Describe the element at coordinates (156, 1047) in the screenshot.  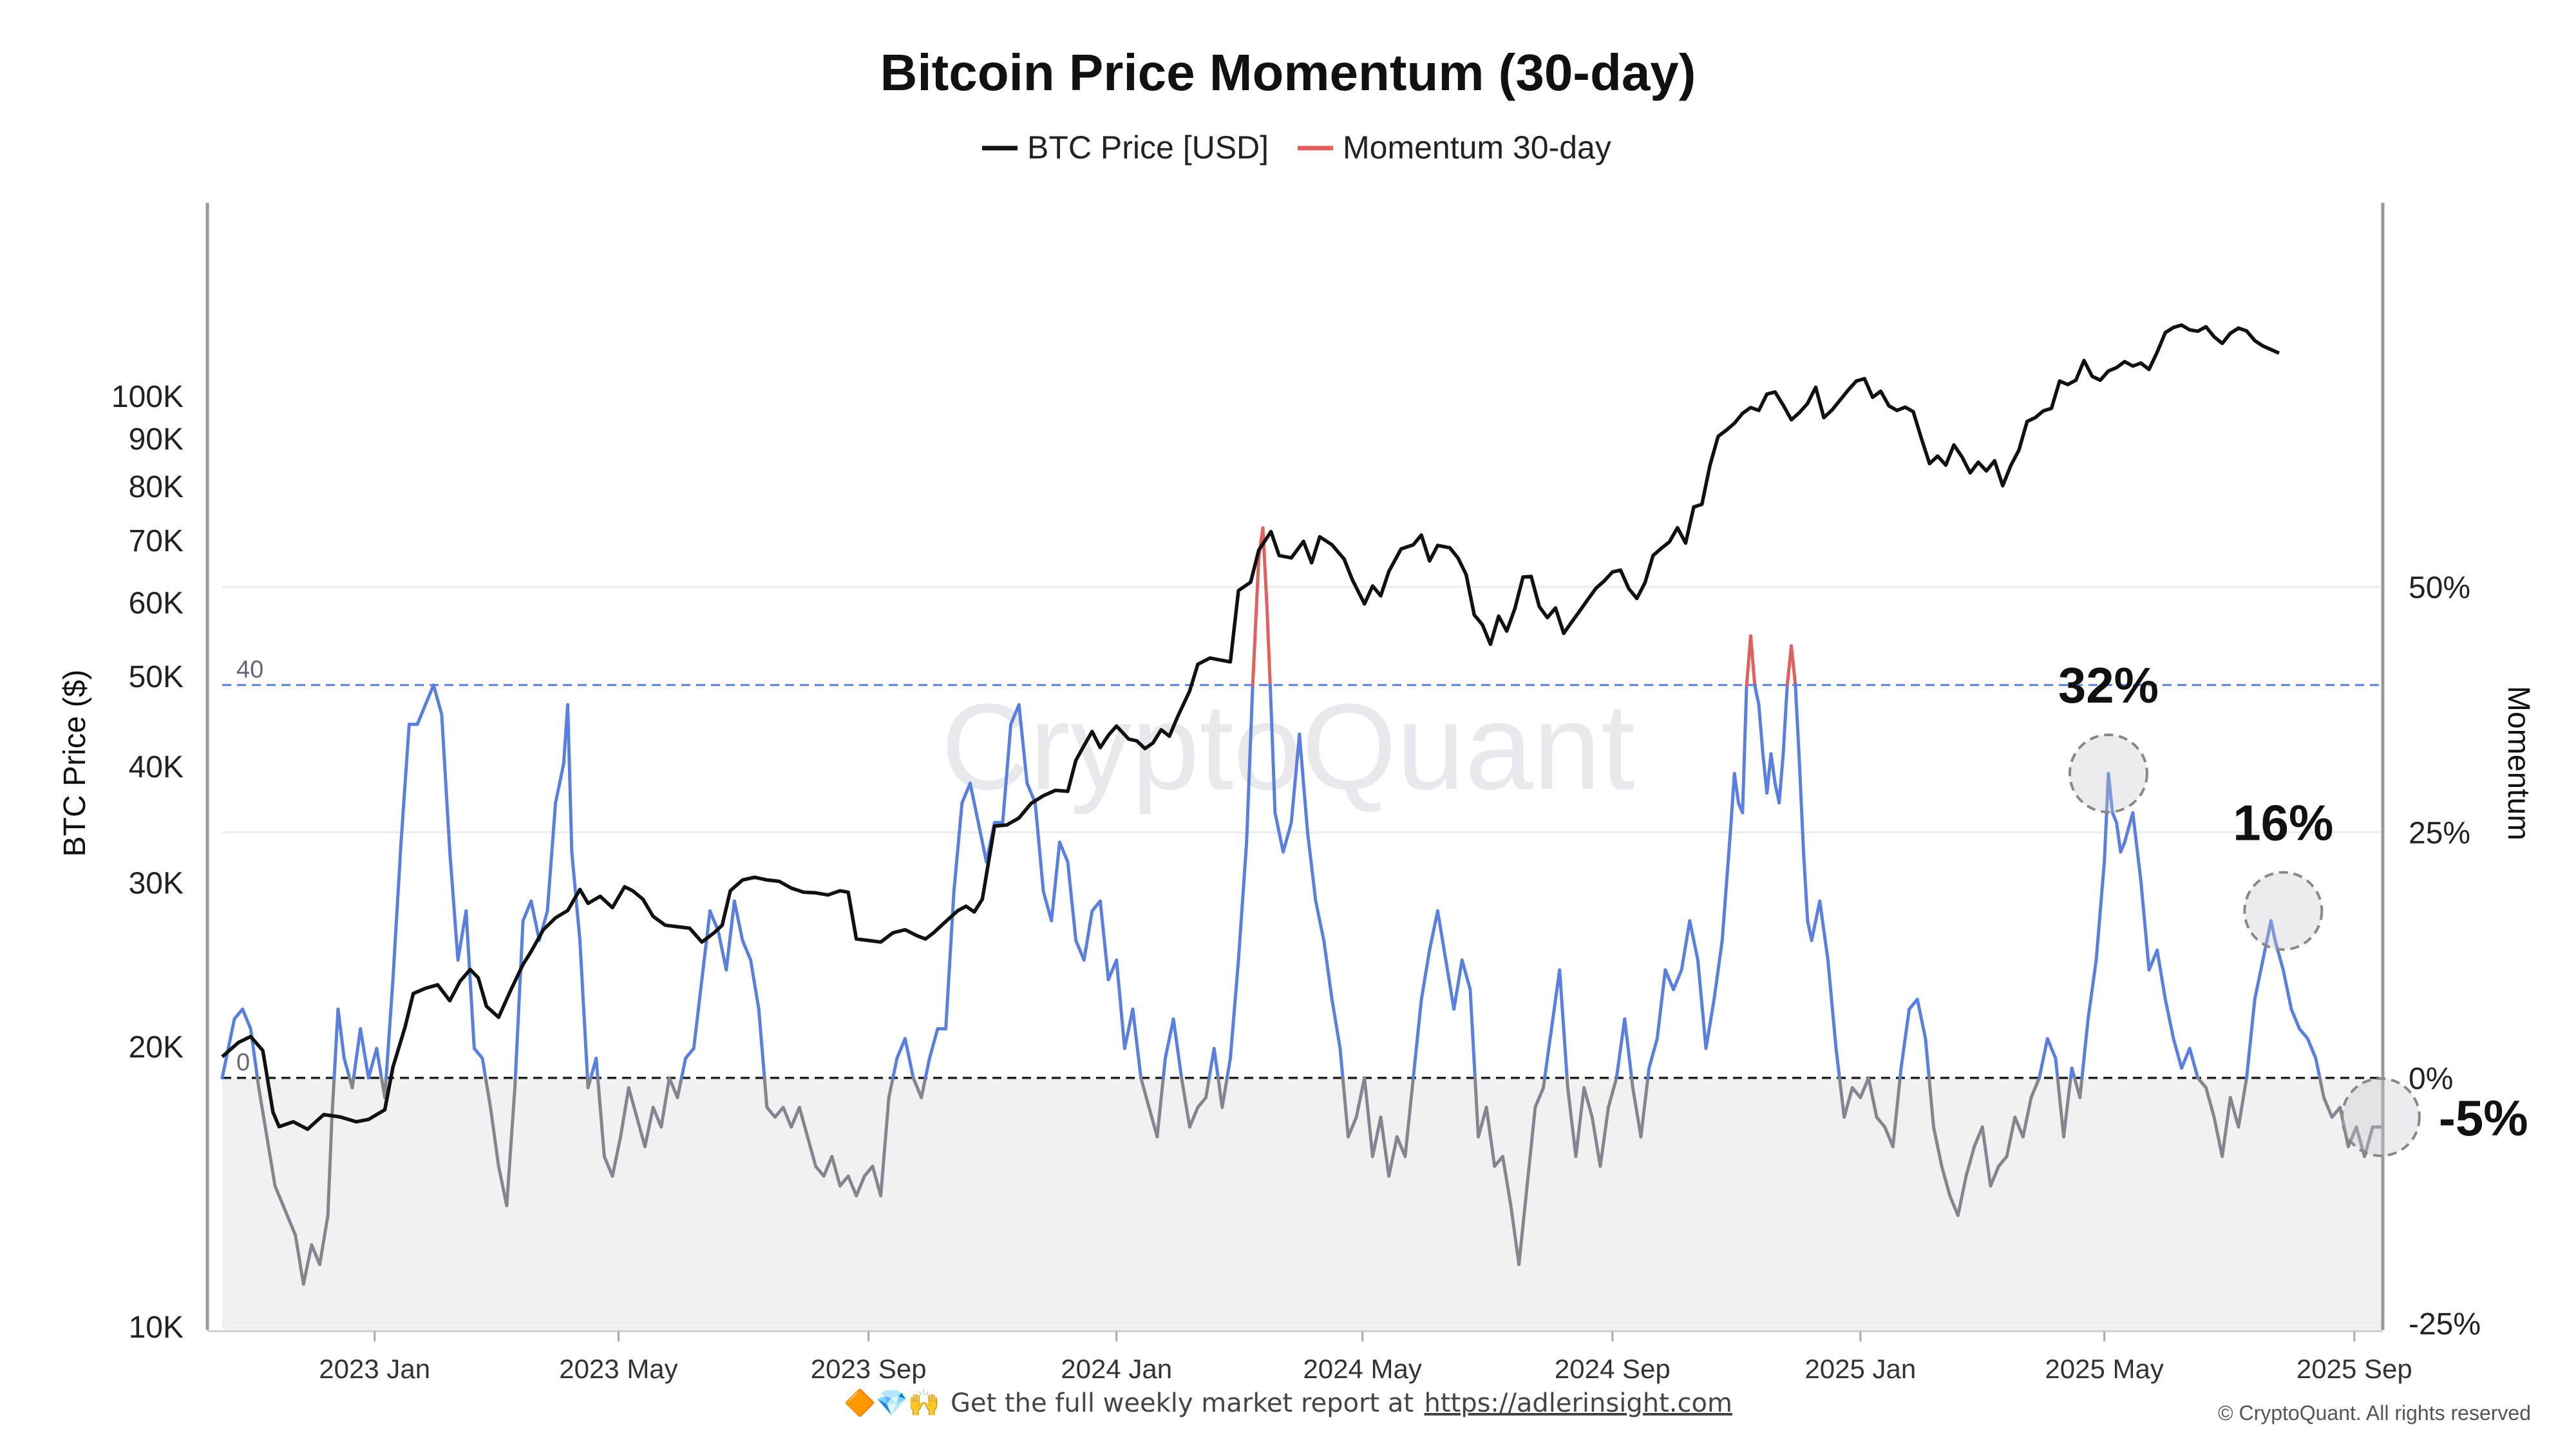
I see `y-left-tick-label: 20K` at that location.